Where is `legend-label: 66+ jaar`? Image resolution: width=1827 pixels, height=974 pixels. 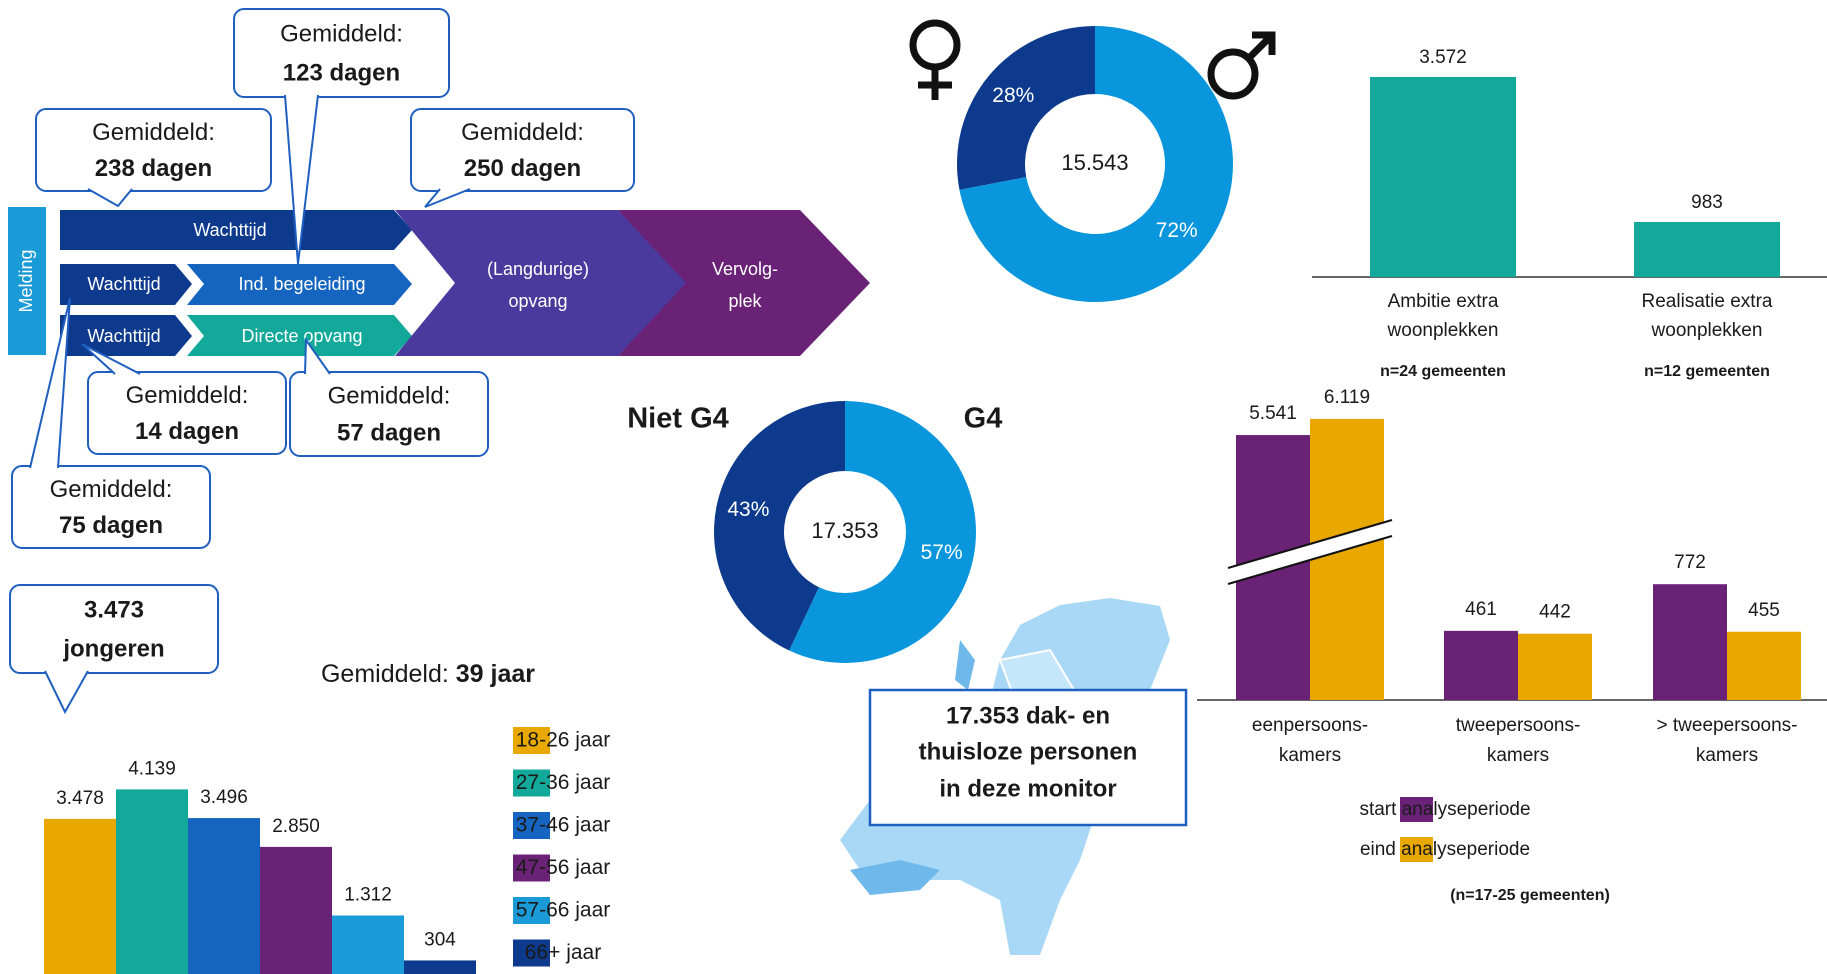 legend-label: 66+ jaar is located at coordinates (563, 952).